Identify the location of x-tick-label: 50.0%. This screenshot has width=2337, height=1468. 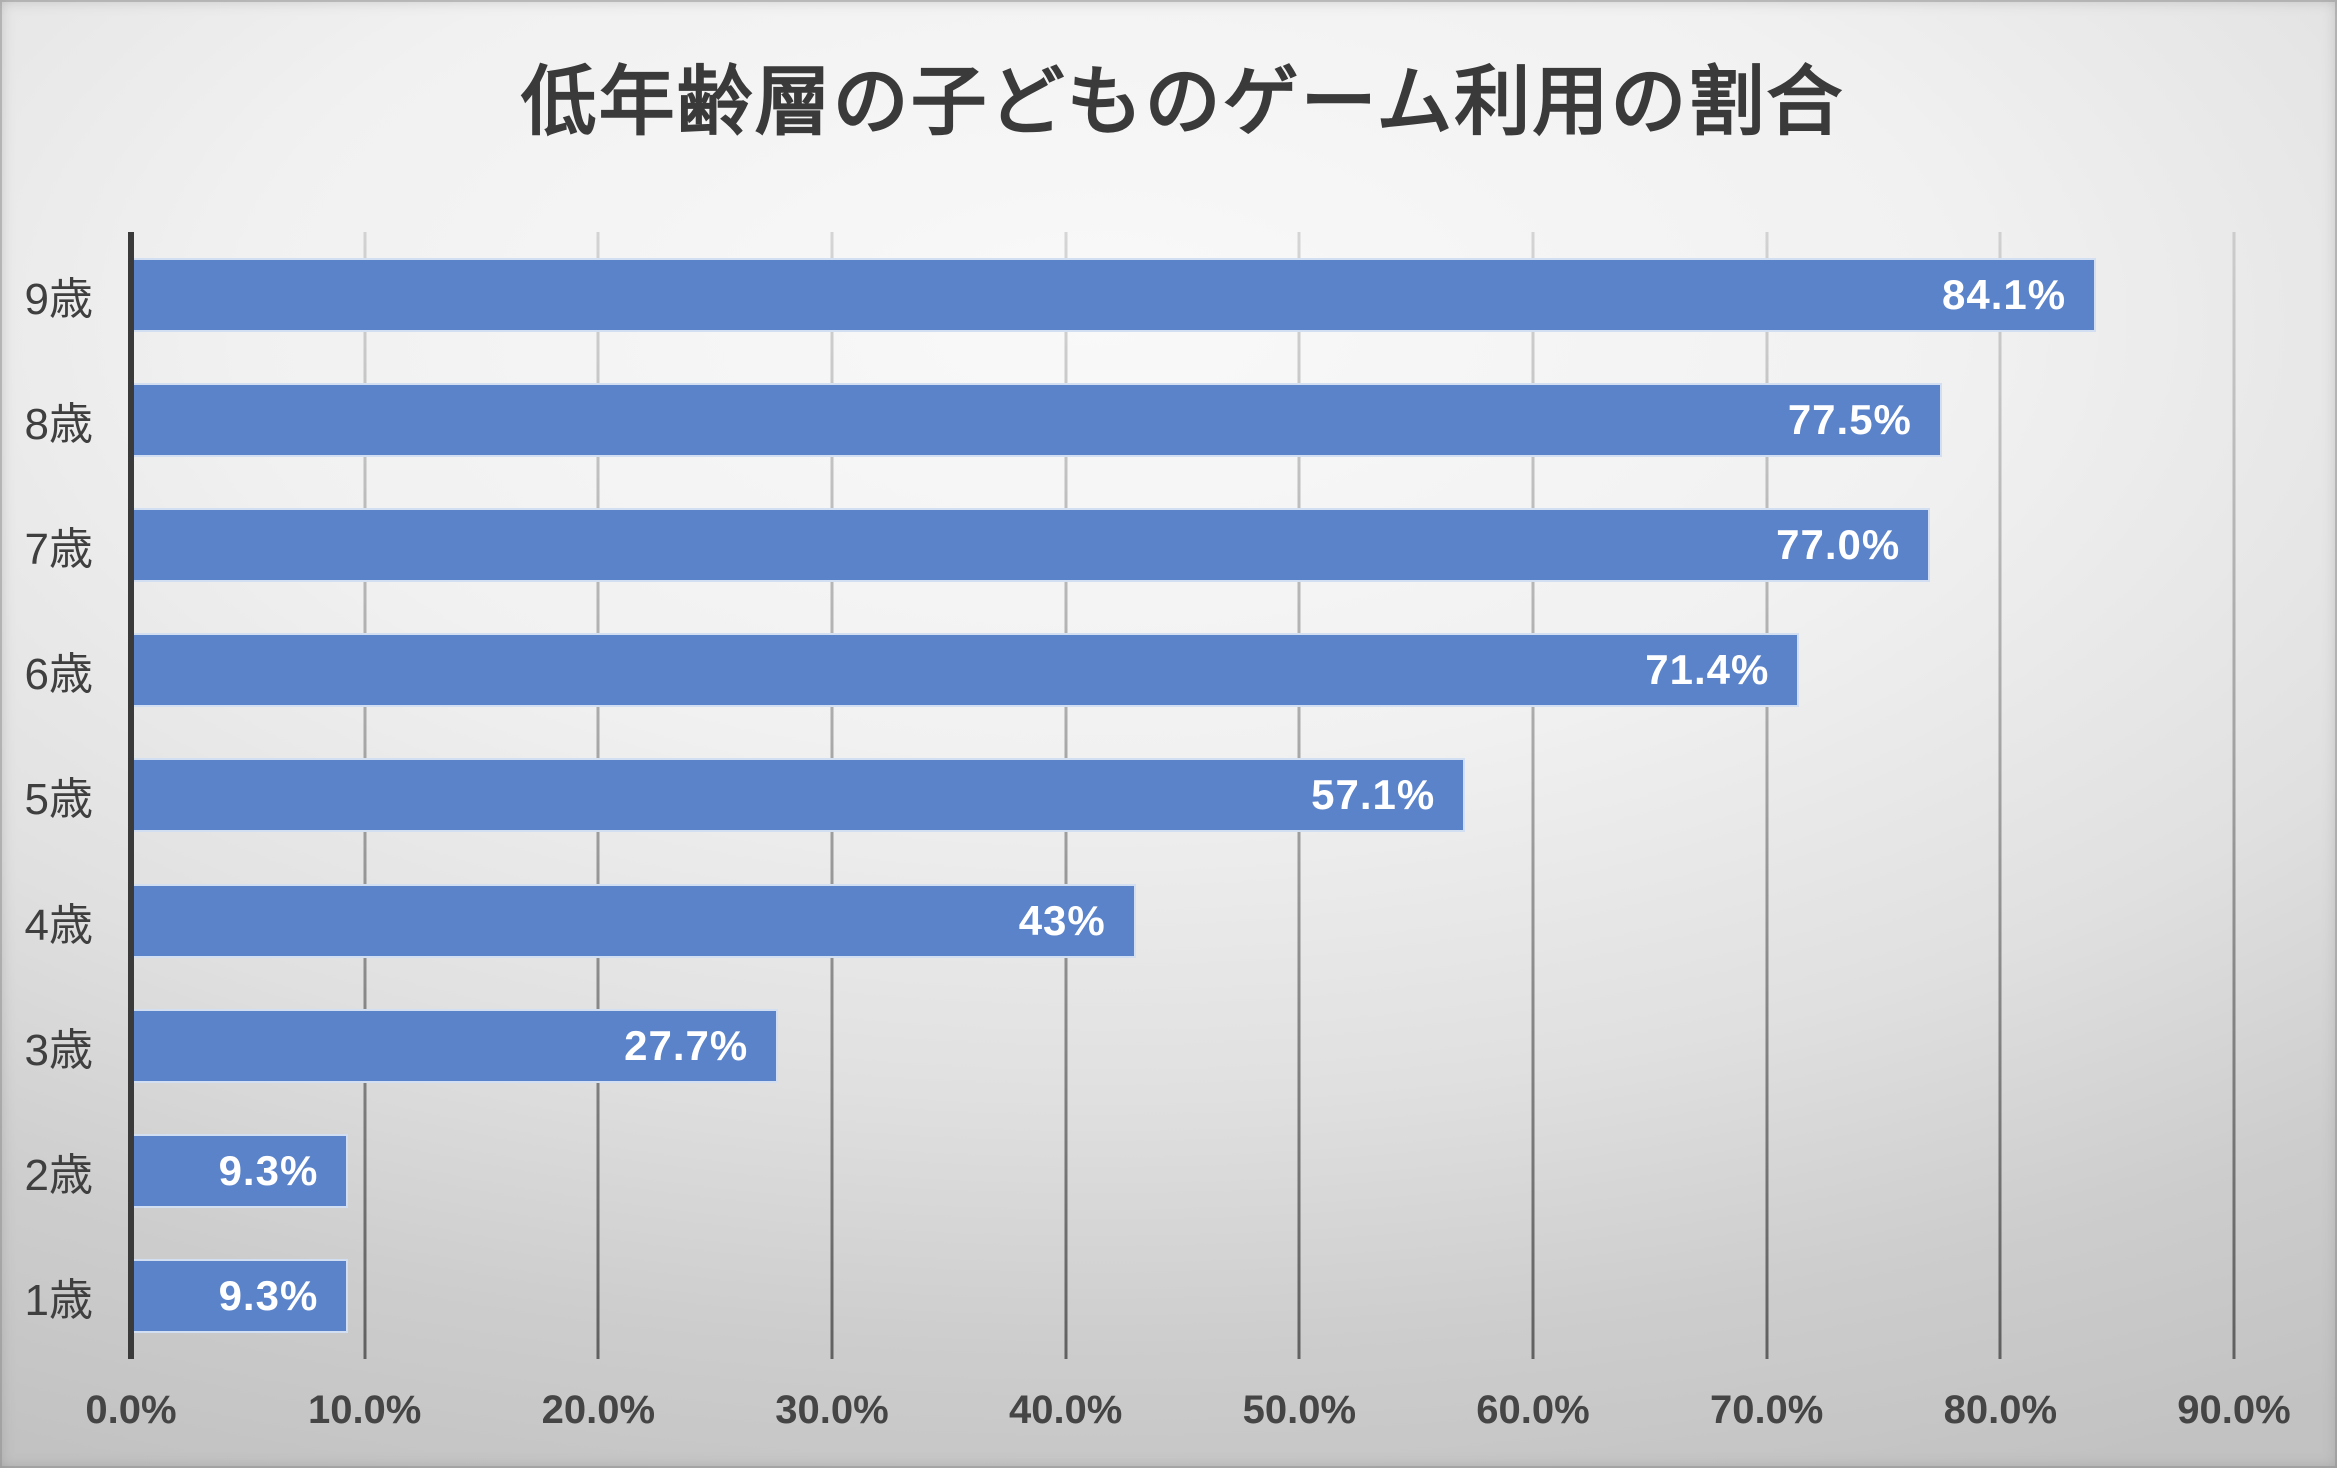
(1299, 1410).